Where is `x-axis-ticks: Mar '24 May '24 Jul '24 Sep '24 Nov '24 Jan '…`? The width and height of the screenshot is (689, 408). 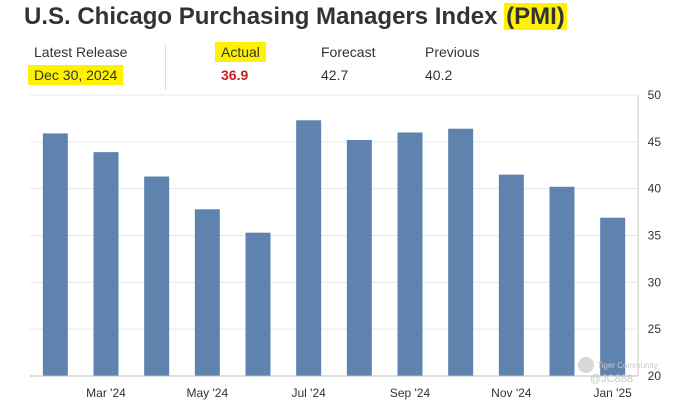 x-axis-ticks: Mar '24 May '24 Jul '24 Sep '24 Nov '24 Jan '… is located at coordinates (359, 393).